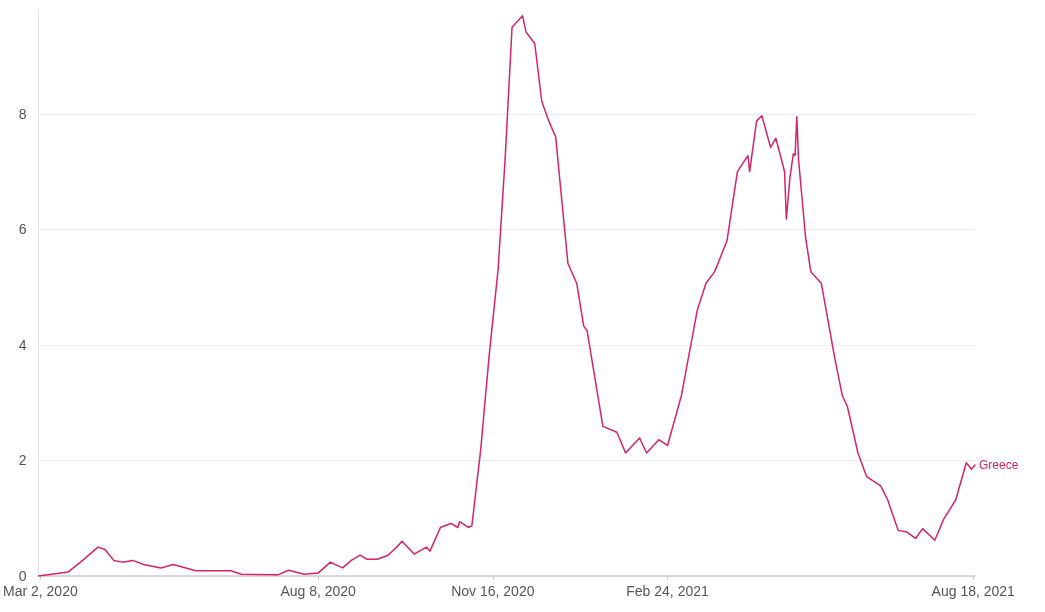 Image resolution: width=1045 pixels, height=612 pixels. What do you see at coordinates (40, 591) in the screenshot?
I see `x-tick-label: Mar 2, 2020` at bounding box center [40, 591].